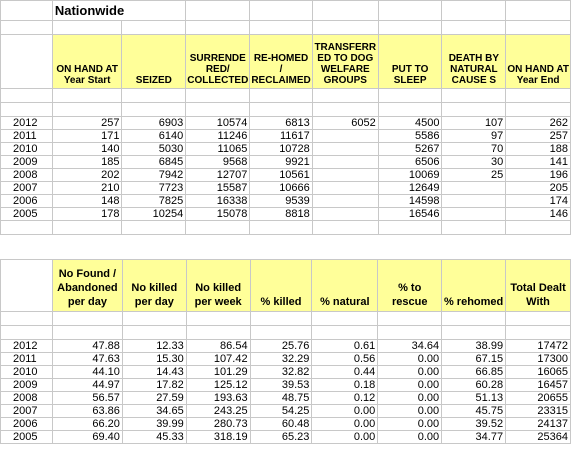 This screenshot has height=461, width=571. Describe the element at coordinates (87, 385) in the screenshot. I see `value-cell: 44.97` at that location.